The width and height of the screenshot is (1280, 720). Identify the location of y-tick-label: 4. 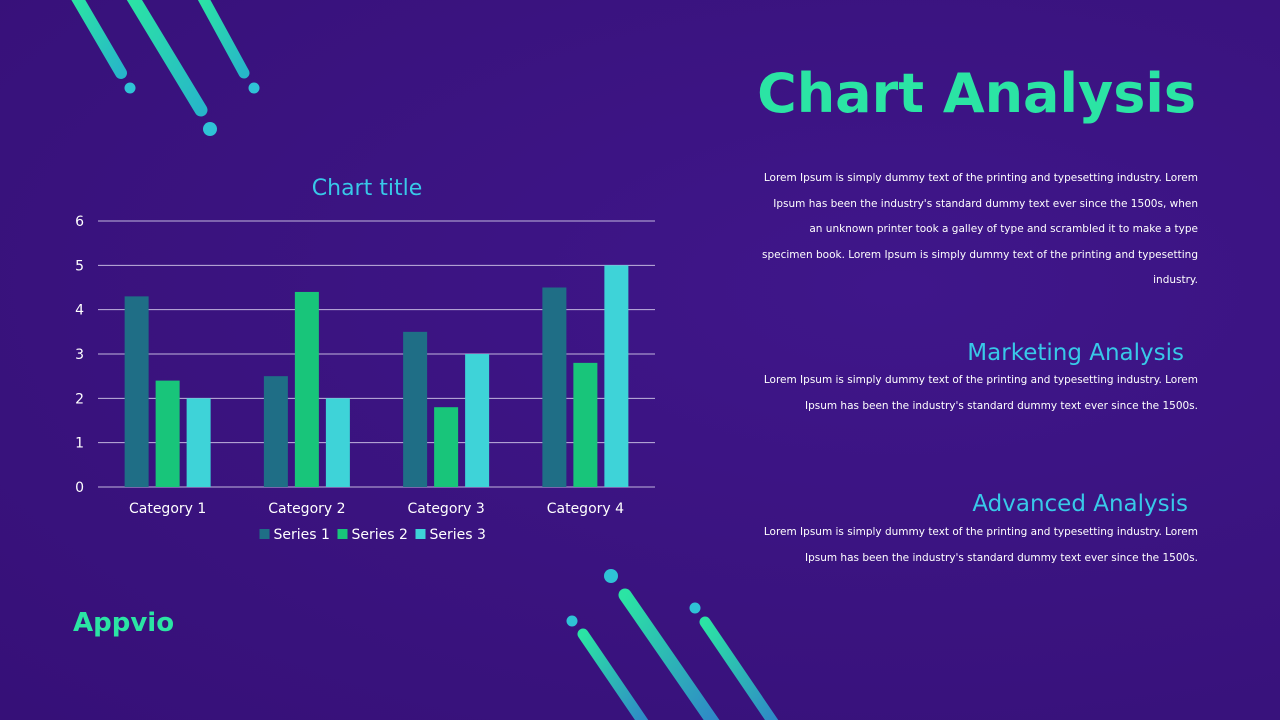
(79, 311).